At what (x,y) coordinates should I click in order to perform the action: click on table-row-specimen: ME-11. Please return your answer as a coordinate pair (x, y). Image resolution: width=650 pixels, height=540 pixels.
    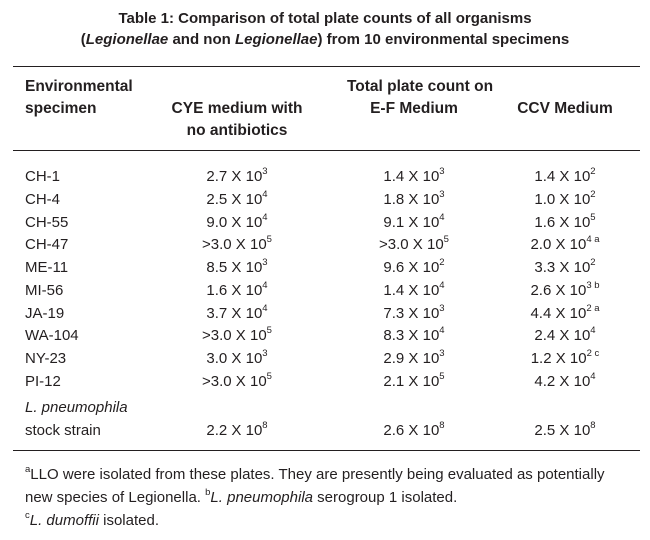
    Looking at the image, I should click on (47, 267).